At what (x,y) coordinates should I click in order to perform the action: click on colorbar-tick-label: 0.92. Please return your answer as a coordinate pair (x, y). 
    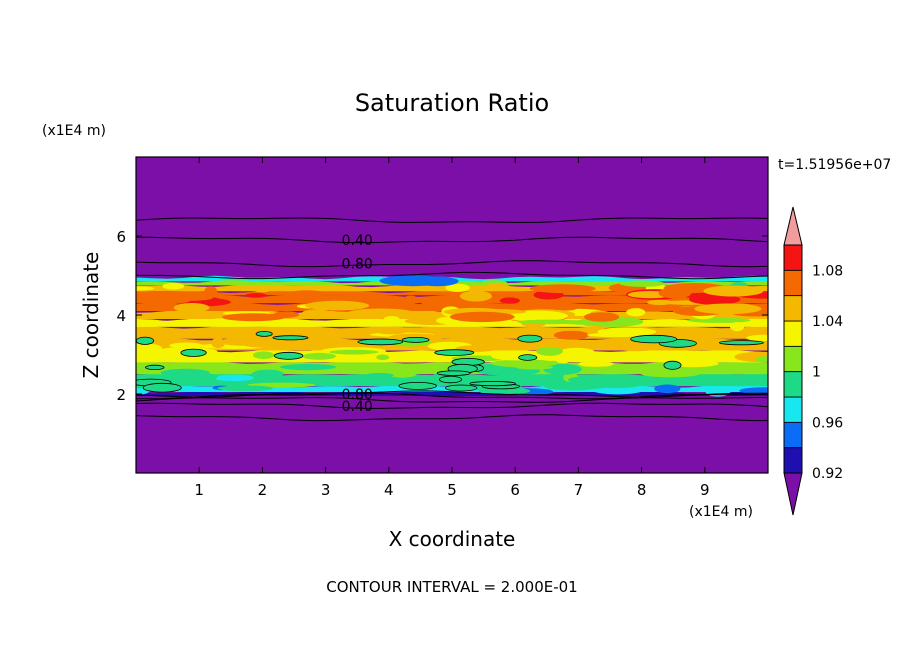
    Looking at the image, I should click on (827, 474).